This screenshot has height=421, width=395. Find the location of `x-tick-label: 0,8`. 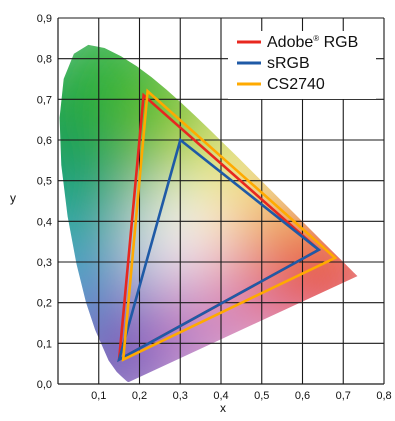

x-tick-label: 0,8 is located at coordinates (383, 396).